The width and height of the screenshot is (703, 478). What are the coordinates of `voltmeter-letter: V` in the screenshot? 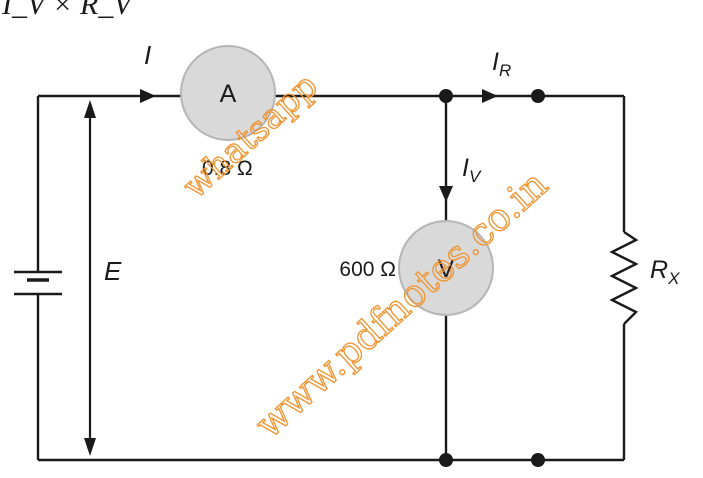 It's located at (446, 269).